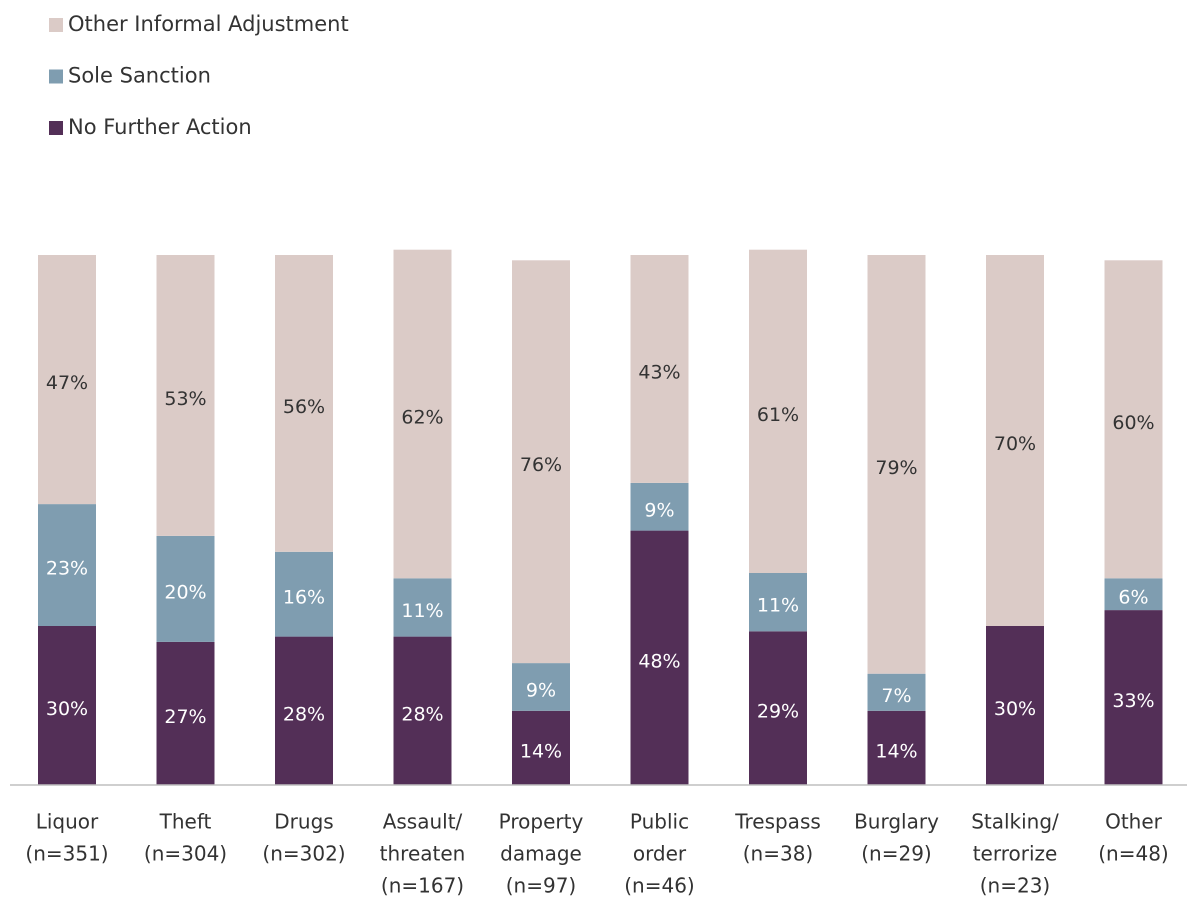 This screenshot has height=908, width=1187. What do you see at coordinates (778, 712) in the screenshot?
I see `data-label: 29%` at bounding box center [778, 712].